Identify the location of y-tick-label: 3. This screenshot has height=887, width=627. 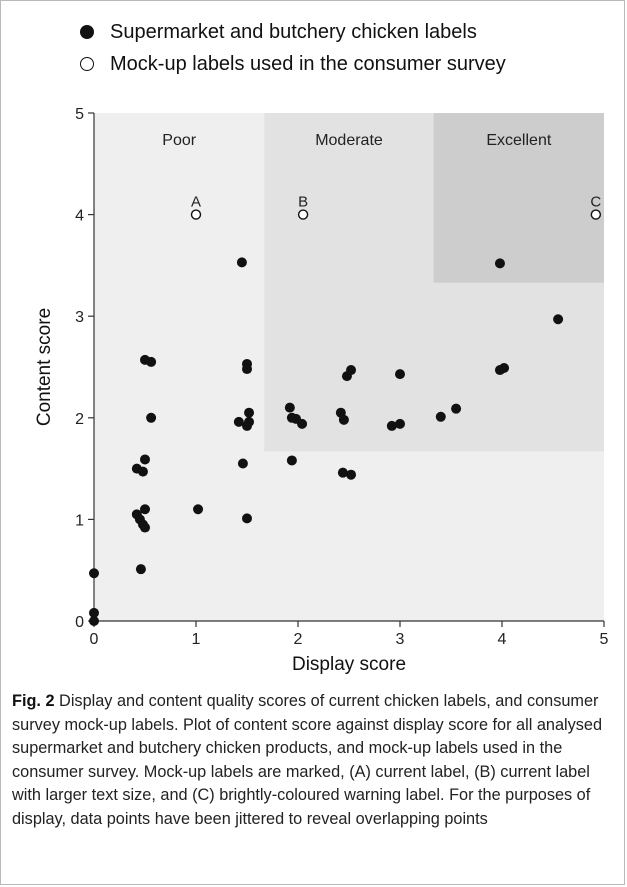
(79, 317).